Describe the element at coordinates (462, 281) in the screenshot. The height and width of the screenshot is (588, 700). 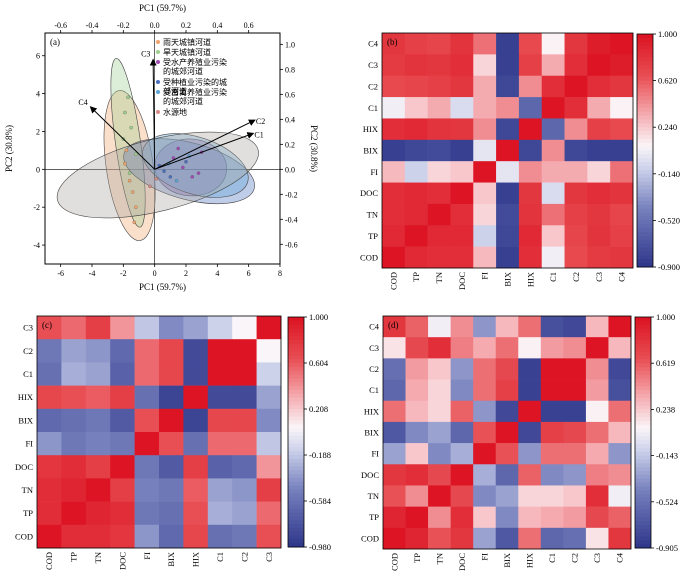
I see `col-label: DOC` at that location.